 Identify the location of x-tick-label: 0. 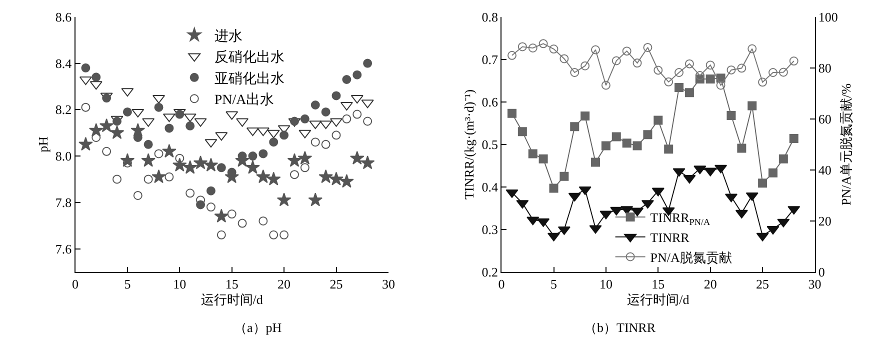
(75, 284).